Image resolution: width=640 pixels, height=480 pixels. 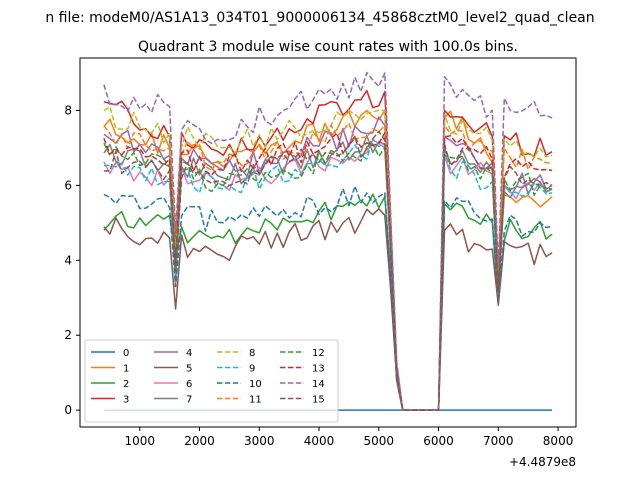 I want to click on x-tick-label: 7000, so click(x=498, y=441).